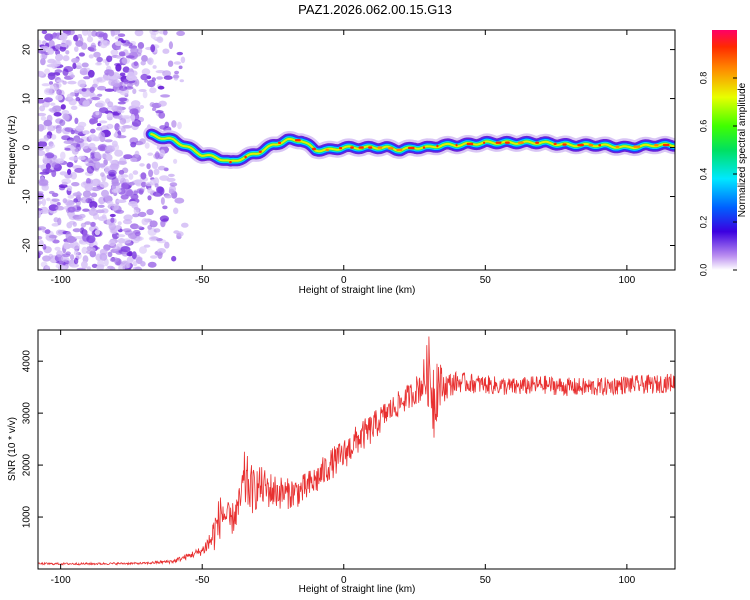  I want to click on snr-x-tick-label: -100, so click(61, 580).